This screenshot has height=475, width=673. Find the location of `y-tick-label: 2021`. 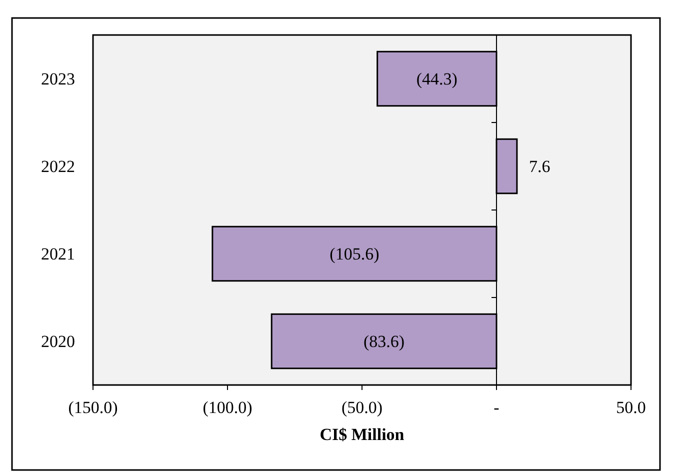

y-tick-label: 2021 is located at coordinates (58, 254).